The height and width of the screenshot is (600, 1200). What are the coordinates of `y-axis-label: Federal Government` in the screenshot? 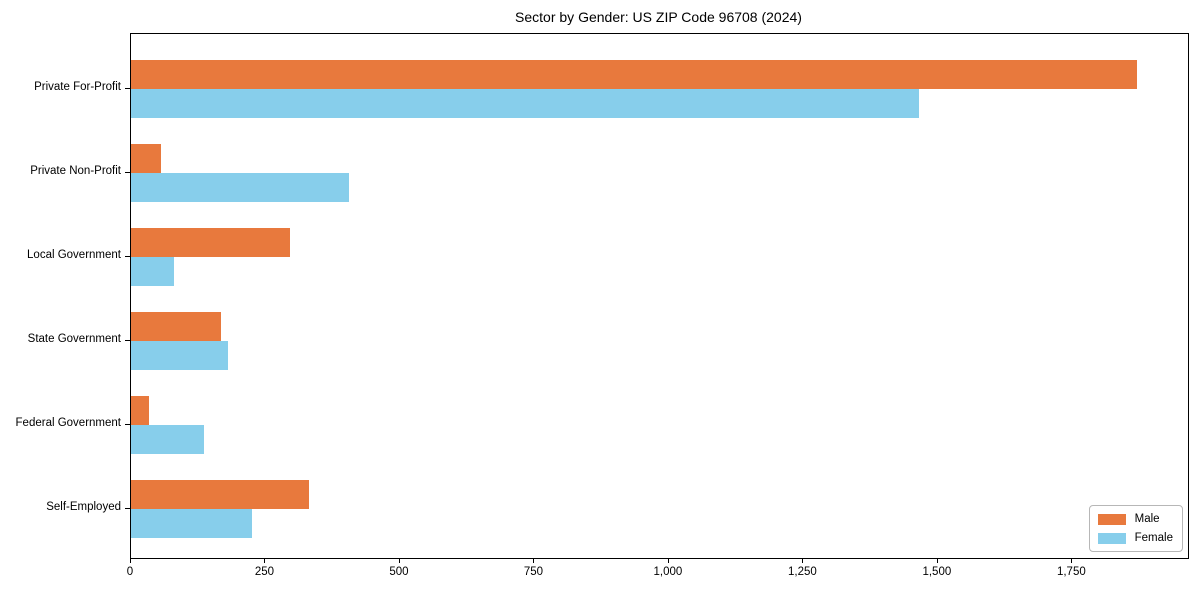 It's located at (68, 423).